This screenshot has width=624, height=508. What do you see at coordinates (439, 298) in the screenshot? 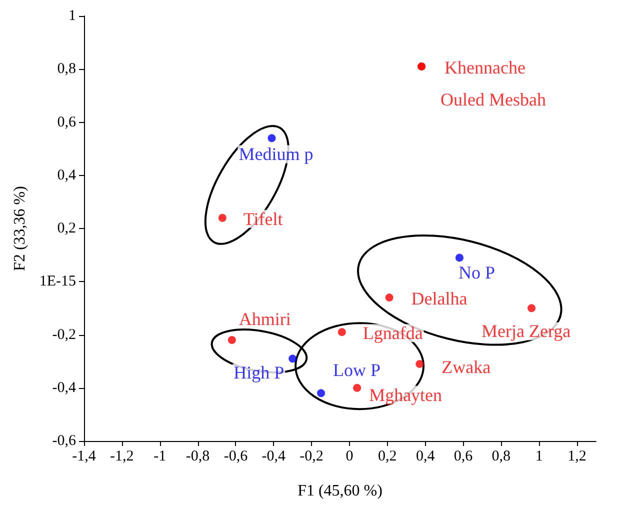
I see `series-label: Delalha` at bounding box center [439, 298].